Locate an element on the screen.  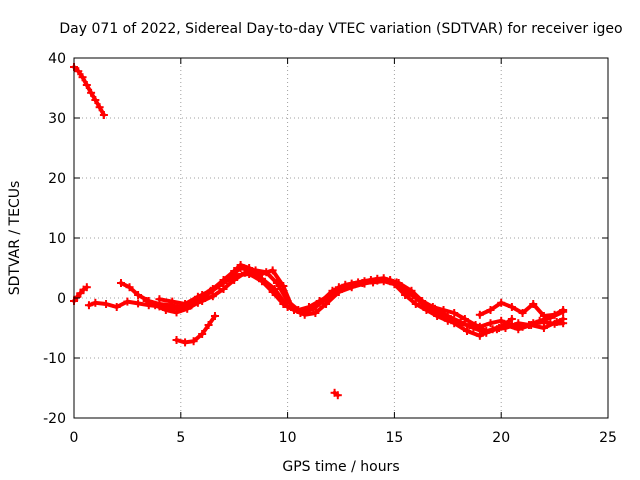
x-tick-label: 5 is located at coordinates (180, 438).